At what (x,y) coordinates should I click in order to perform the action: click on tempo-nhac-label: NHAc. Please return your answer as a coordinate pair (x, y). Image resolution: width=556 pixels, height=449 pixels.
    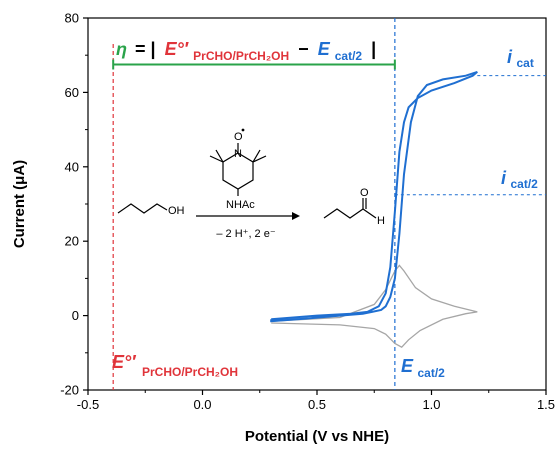
    Looking at the image, I should click on (240, 205).